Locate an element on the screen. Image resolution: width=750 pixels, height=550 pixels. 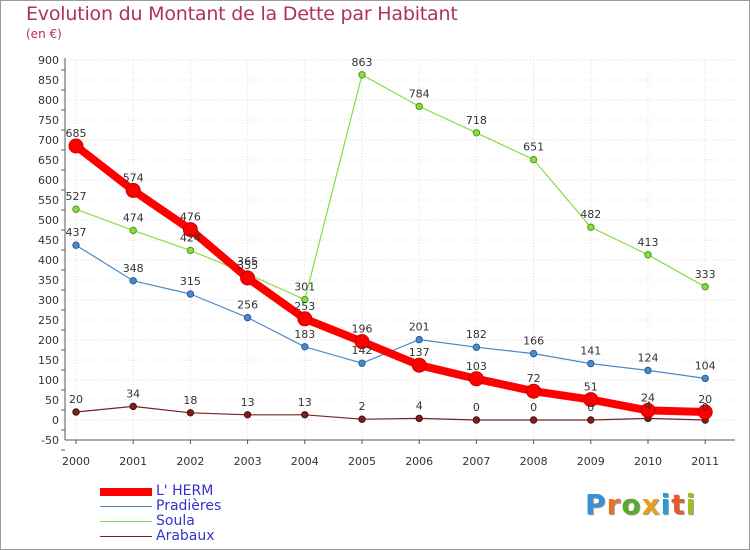
data-label-2: 301 is located at coordinates (304, 287).